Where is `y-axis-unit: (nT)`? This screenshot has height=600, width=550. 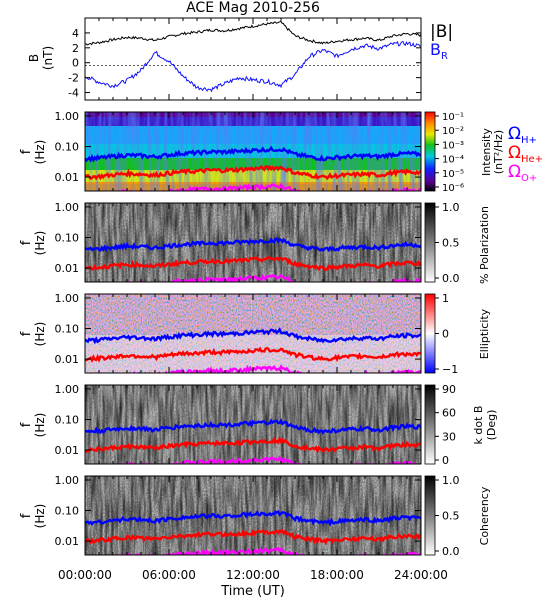
y-axis-unit: (nT) is located at coordinates (48, 58).